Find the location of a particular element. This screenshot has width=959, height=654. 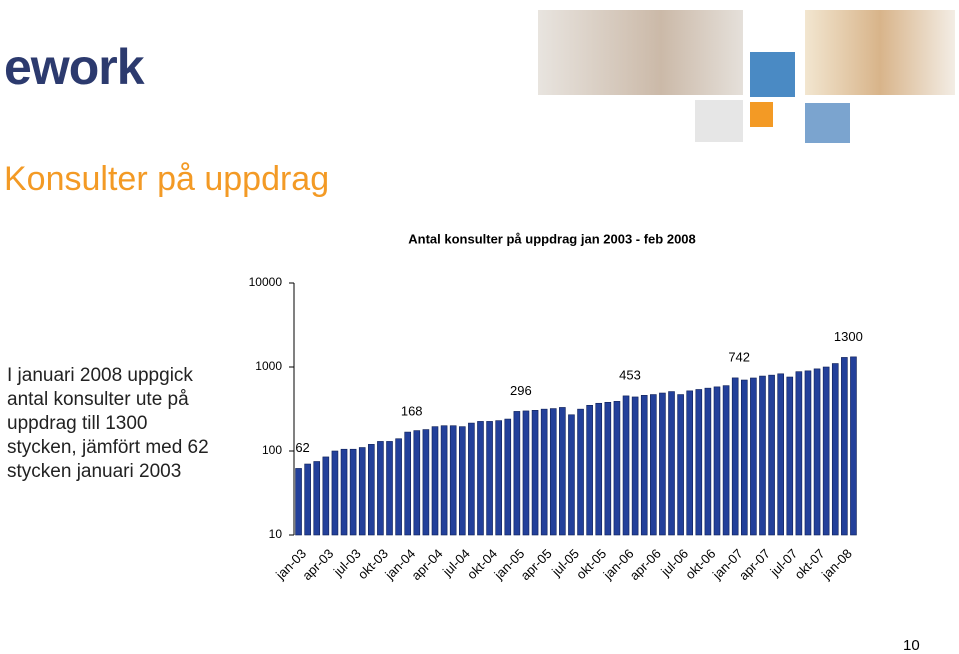

body-line: uppdrag till 1300 is located at coordinates (77, 423).